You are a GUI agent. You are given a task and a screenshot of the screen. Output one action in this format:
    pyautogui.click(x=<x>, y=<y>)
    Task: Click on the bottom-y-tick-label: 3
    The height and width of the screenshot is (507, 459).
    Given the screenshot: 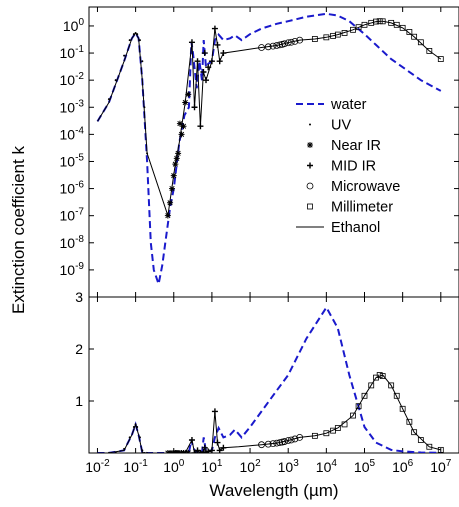 What is the action you would take?
    pyautogui.click(x=79, y=297)
    